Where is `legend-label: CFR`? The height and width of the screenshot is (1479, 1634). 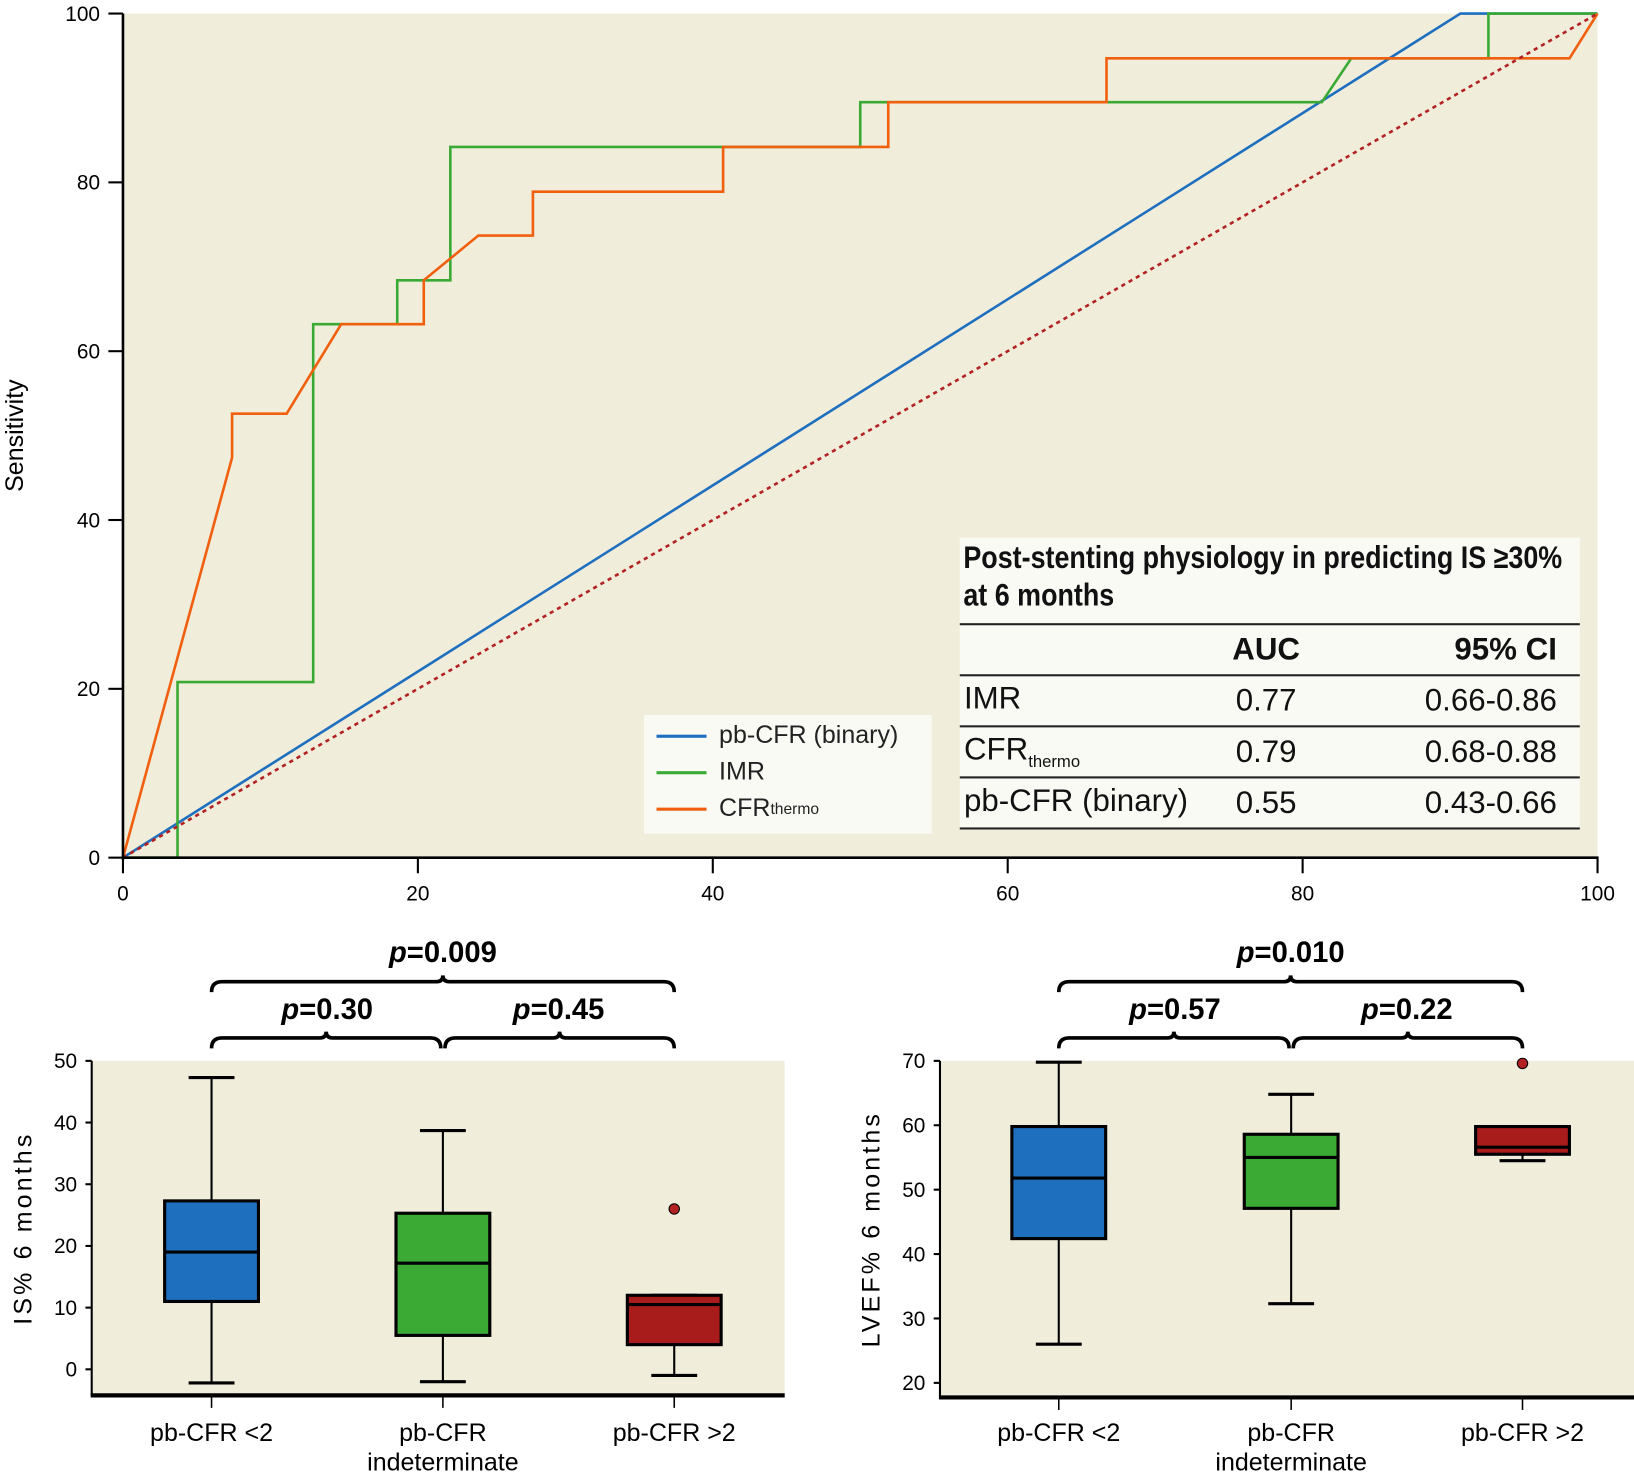 legend-label: CFR is located at coordinates (745, 808).